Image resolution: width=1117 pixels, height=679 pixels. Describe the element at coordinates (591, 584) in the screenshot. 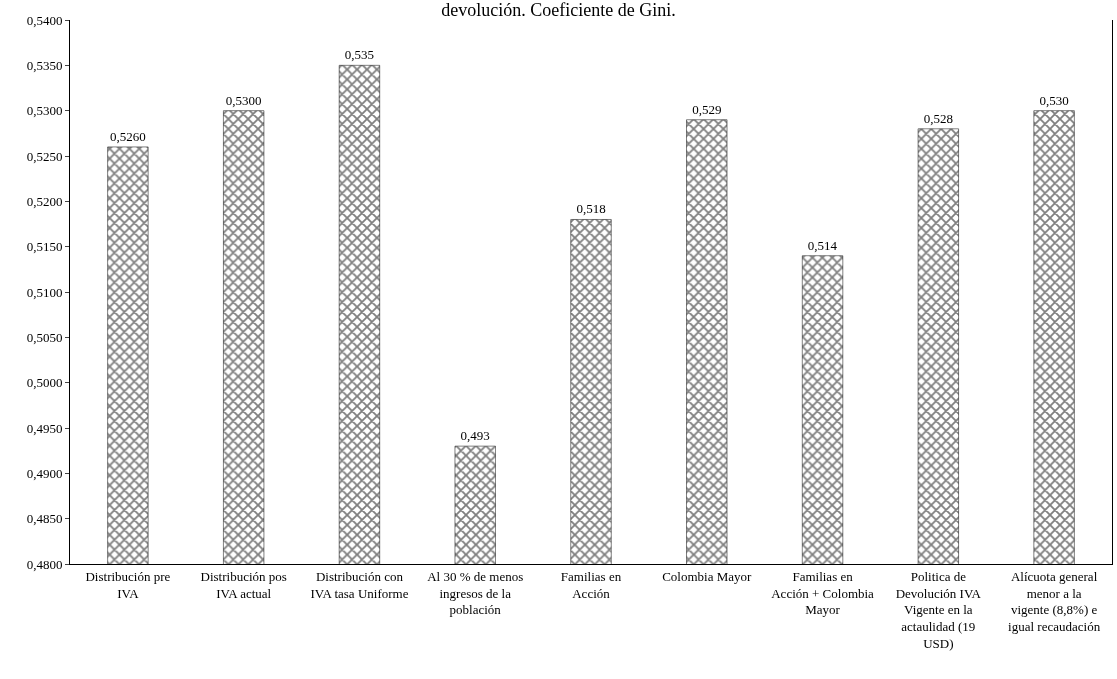

I see `x-tick-label: Familias en Acción` at that location.